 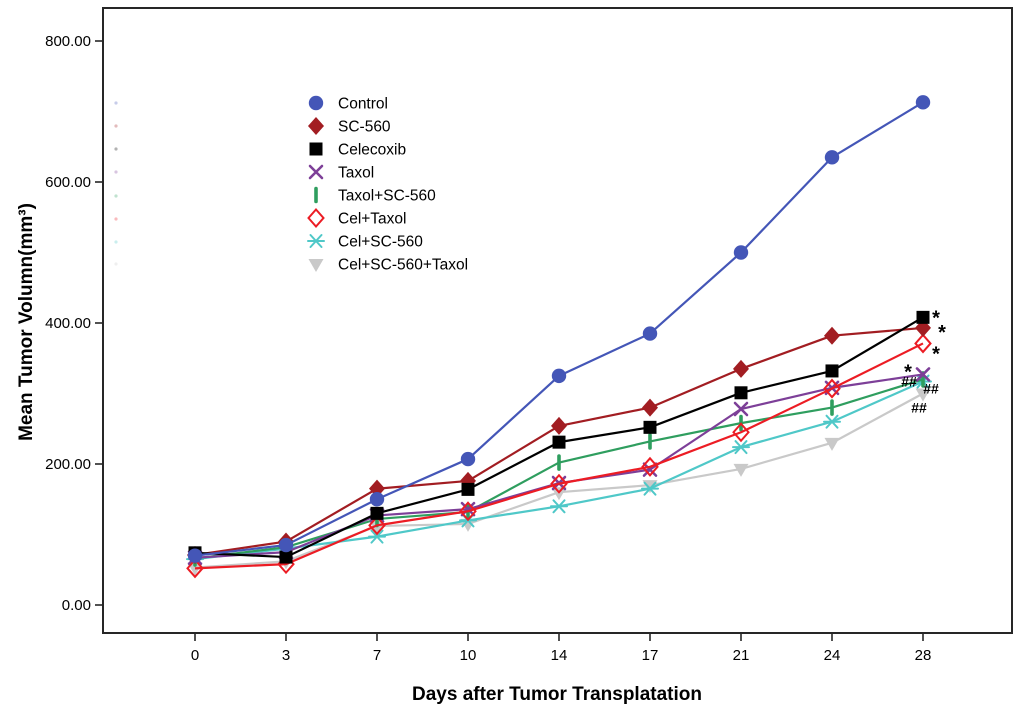 I want to click on legend-label-3: Taxol, so click(x=356, y=173).